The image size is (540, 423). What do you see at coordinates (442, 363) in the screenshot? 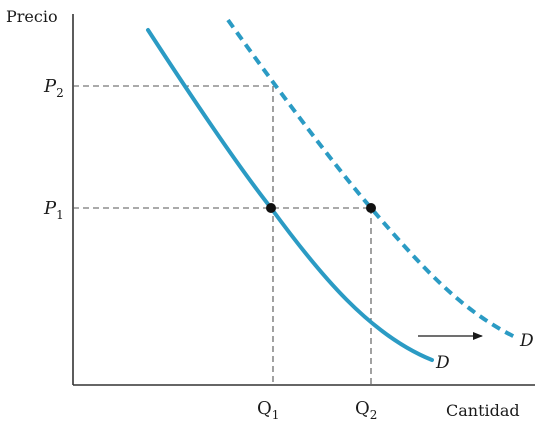
I see `original-demand-label: D` at bounding box center [442, 363].